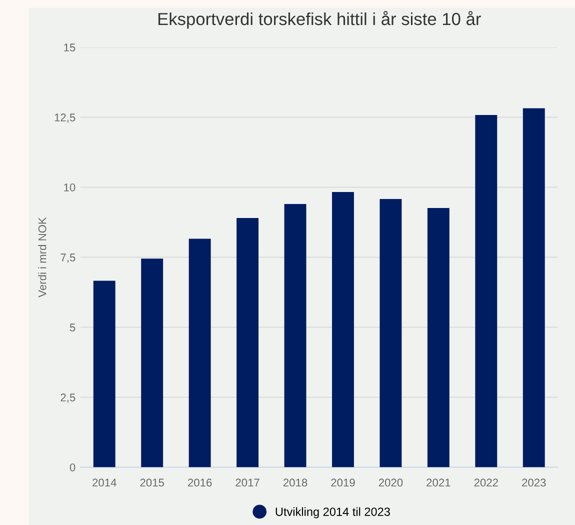 Image resolution: width=575 pixels, height=525 pixels. I want to click on x-tick-label: 2020, so click(390, 482).